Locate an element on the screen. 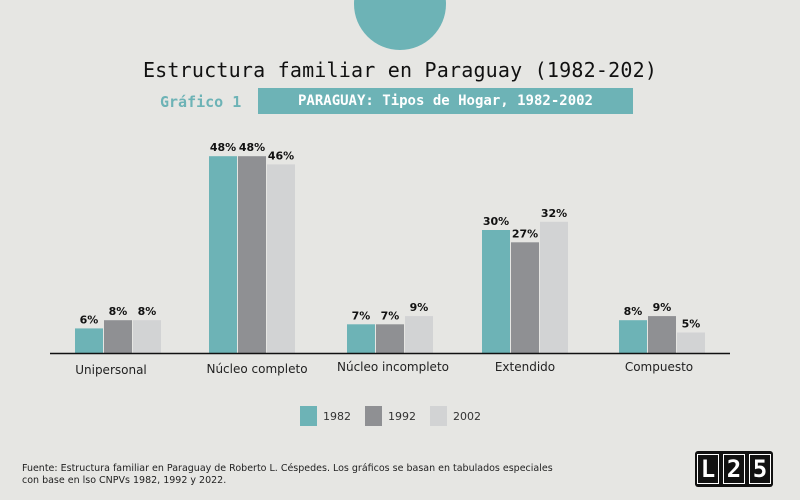 The width and height of the screenshot is (800, 500). legend-item-1992: 1992 is located at coordinates (390, 416).